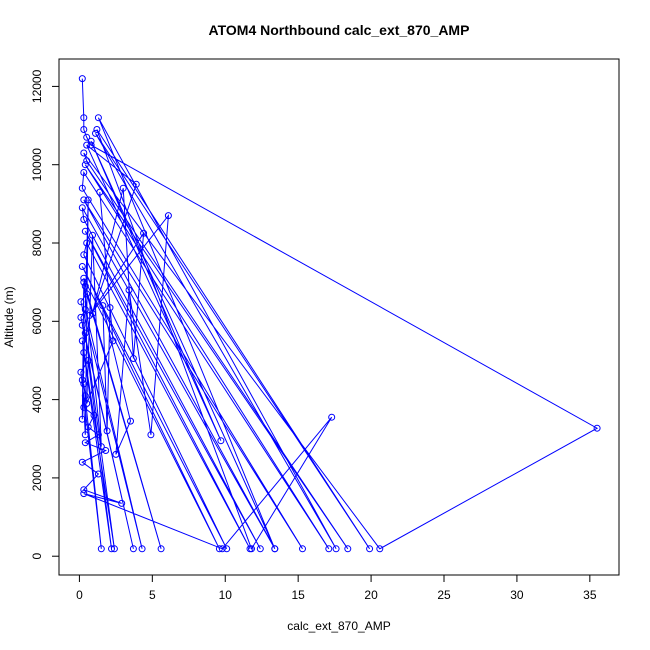 The image size is (650, 650). I want to click on y-axis: 0 2000 4000 6000 8000 10000 12000, so click(44, 314).